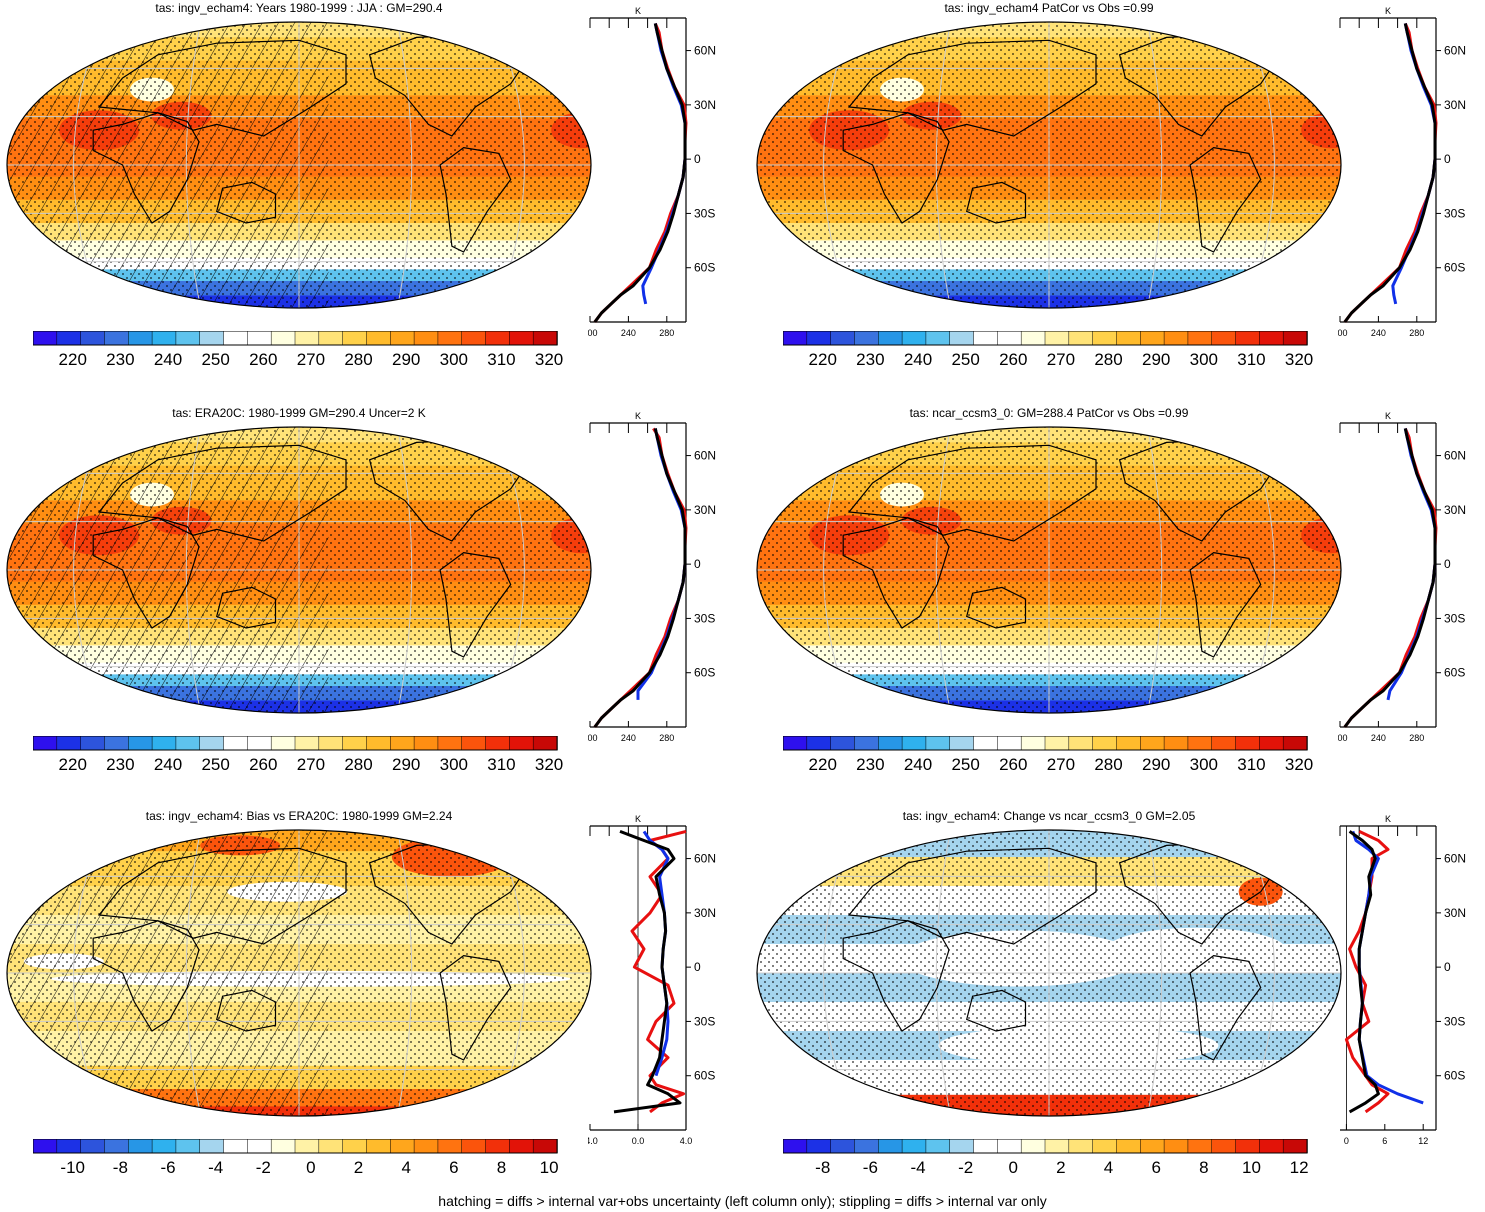  I want to click on colorbar-border, so click(1045, 1146).